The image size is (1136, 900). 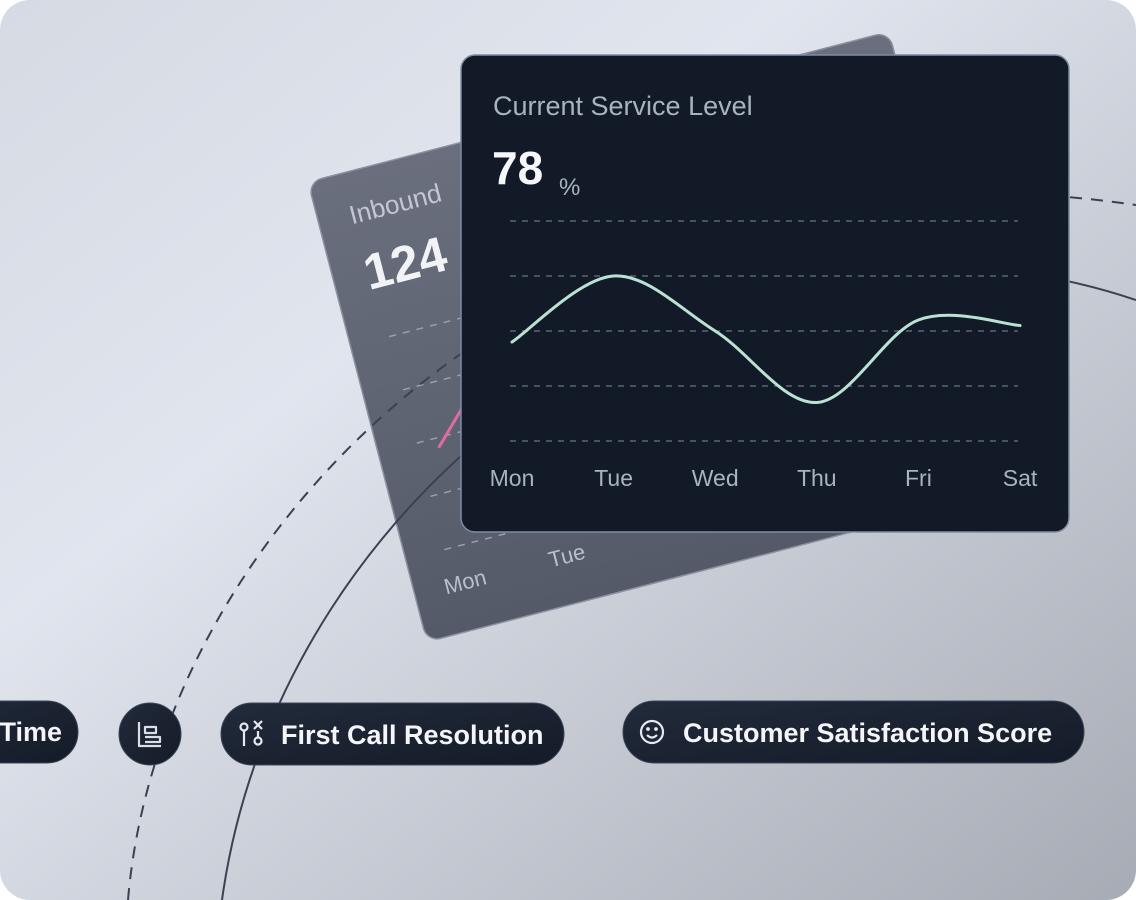 What do you see at coordinates (1020, 478) in the screenshot?
I see `x-tick-label: Sat` at bounding box center [1020, 478].